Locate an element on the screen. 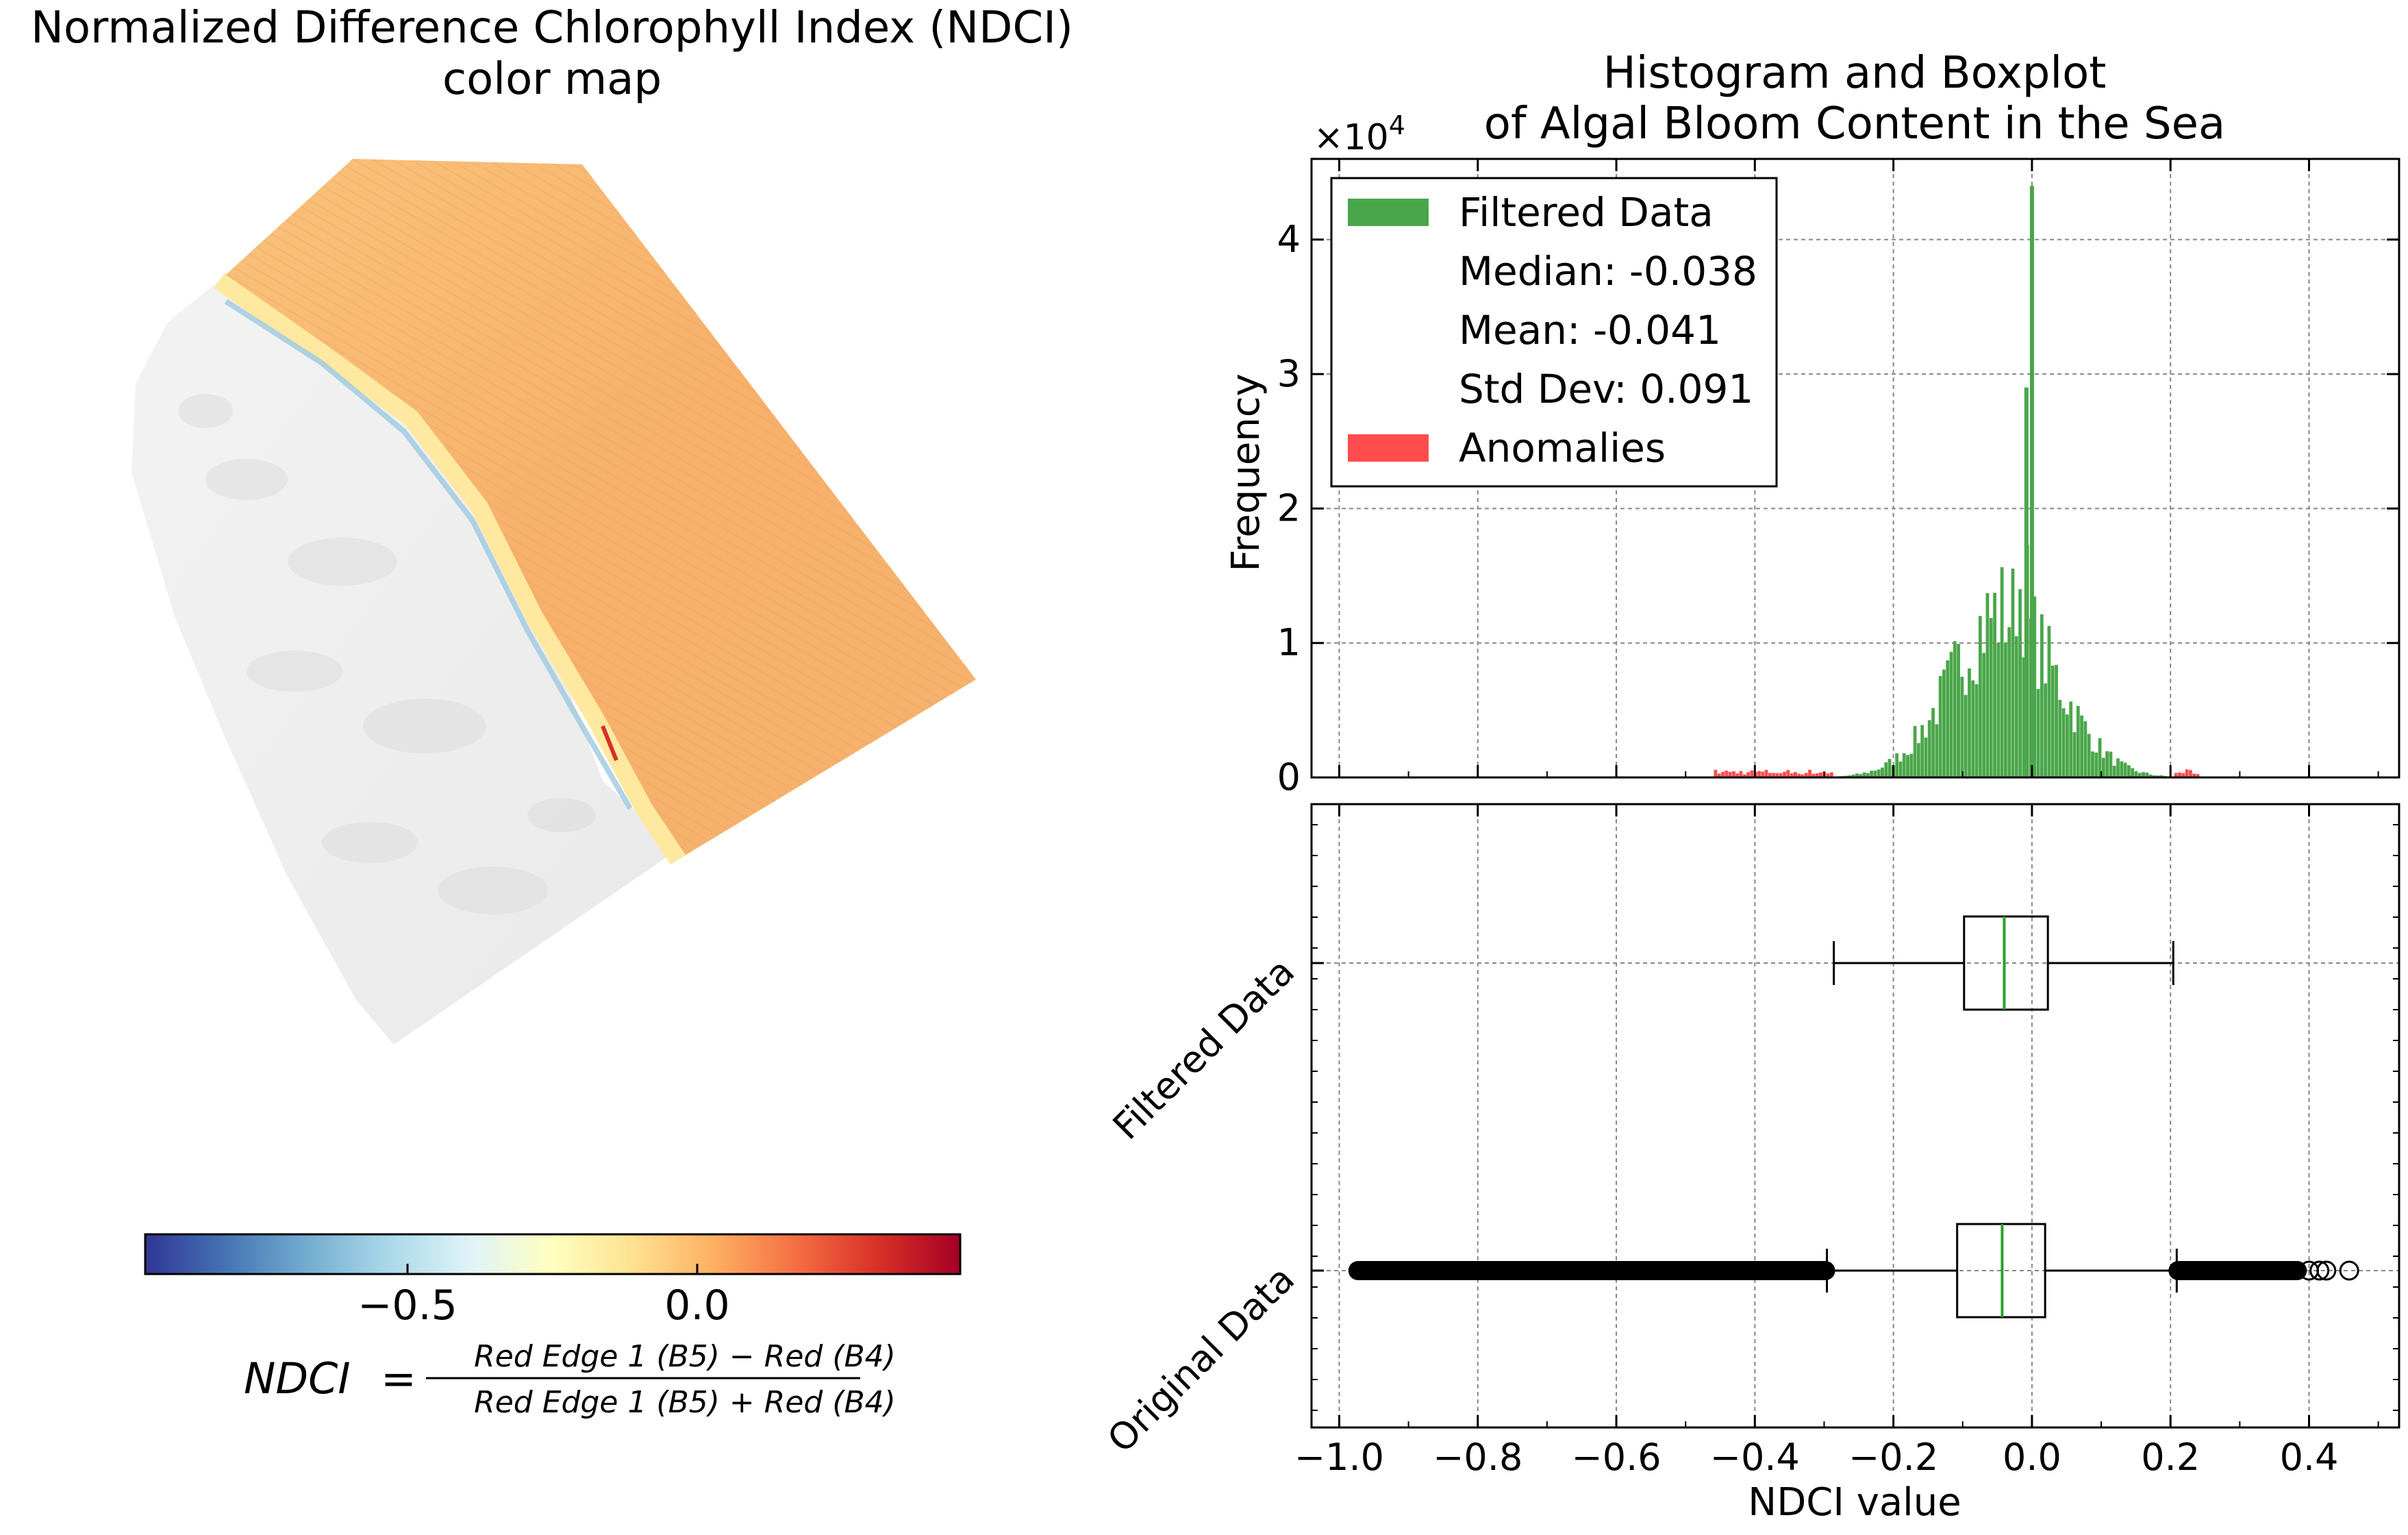 The image size is (2408, 1535). x-tick-label: −0.6 is located at coordinates (1616, 1457).